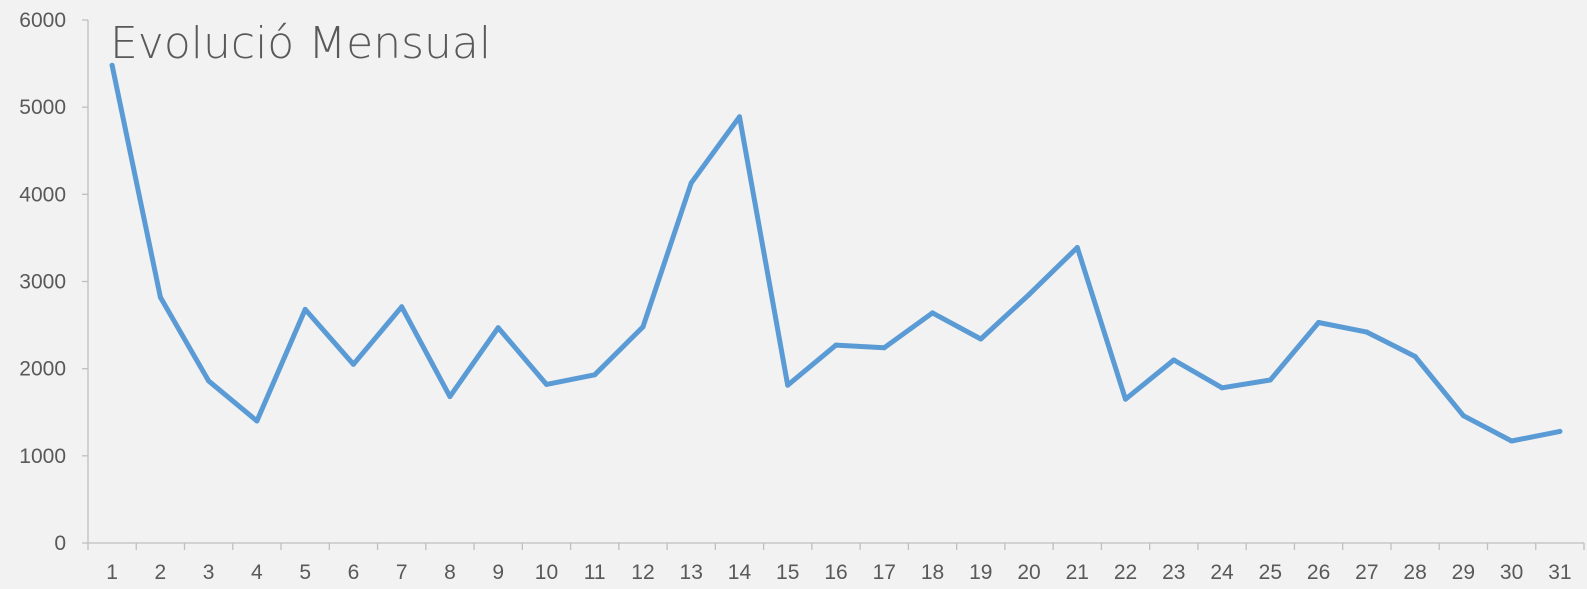 The width and height of the screenshot is (1587, 589). What do you see at coordinates (42, 282) in the screenshot?
I see `y-tick-label: 3000` at bounding box center [42, 282].